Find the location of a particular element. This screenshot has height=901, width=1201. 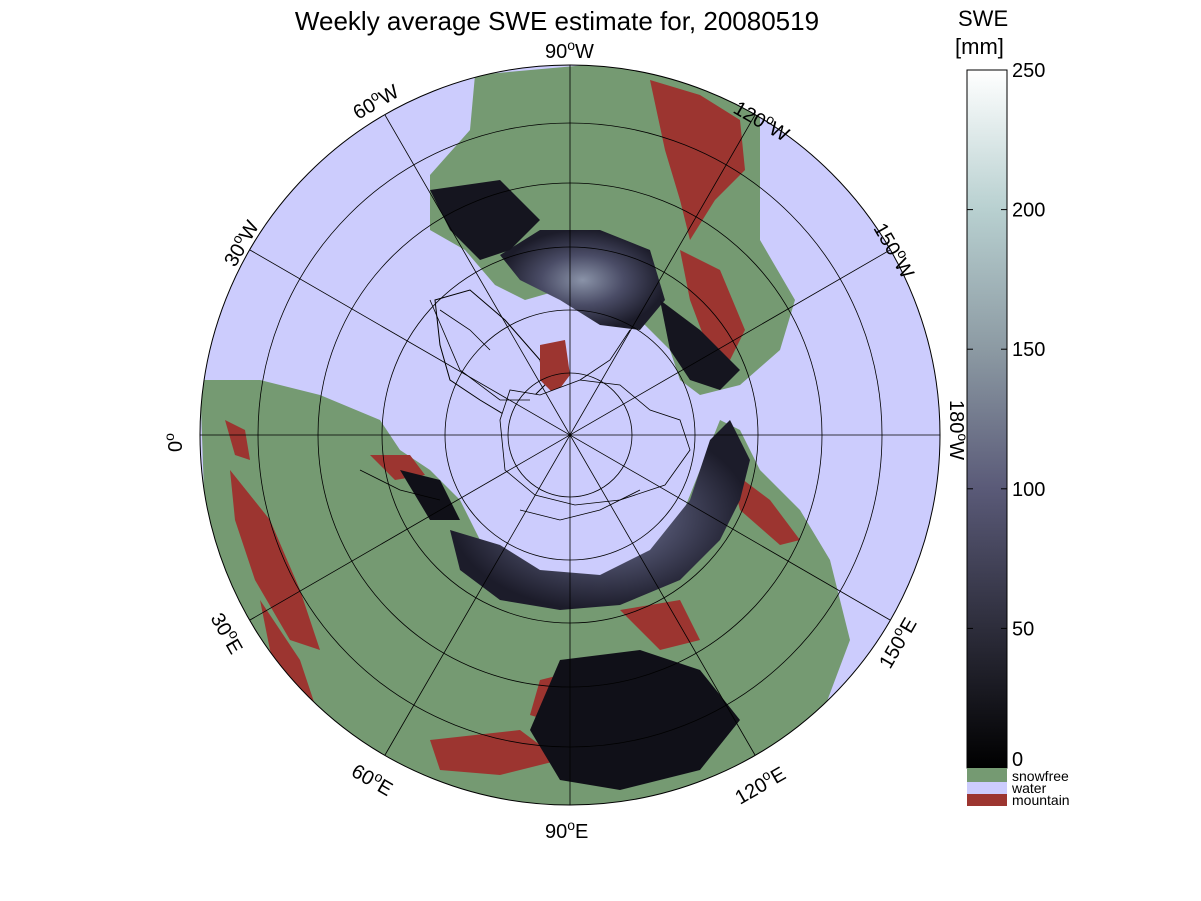

coastlines is located at coordinates (500, 410).